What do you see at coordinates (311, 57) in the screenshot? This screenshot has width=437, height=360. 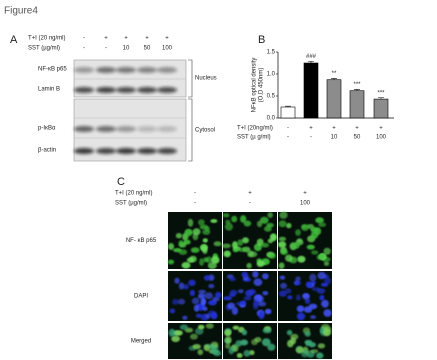 I see `significance: ###` at bounding box center [311, 57].